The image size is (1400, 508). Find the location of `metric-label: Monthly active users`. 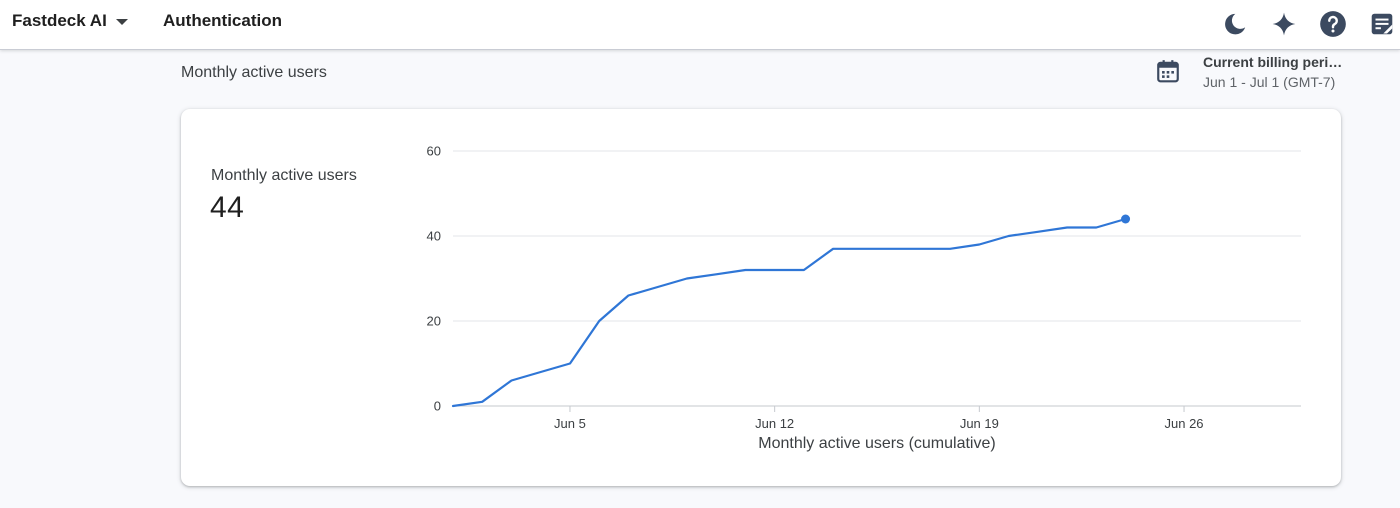

metric-label: Monthly active users is located at coordinates (284, 175).